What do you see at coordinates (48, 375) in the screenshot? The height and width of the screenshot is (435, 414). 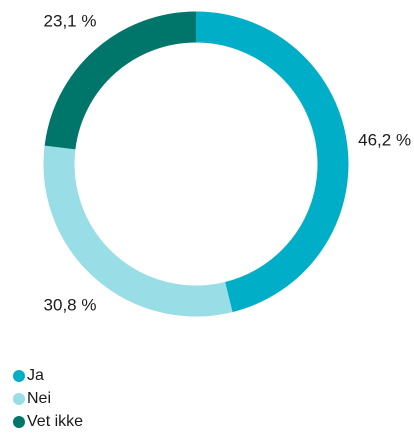 I see `legend-item-ja: Ja` at bounding box center [48, 375].